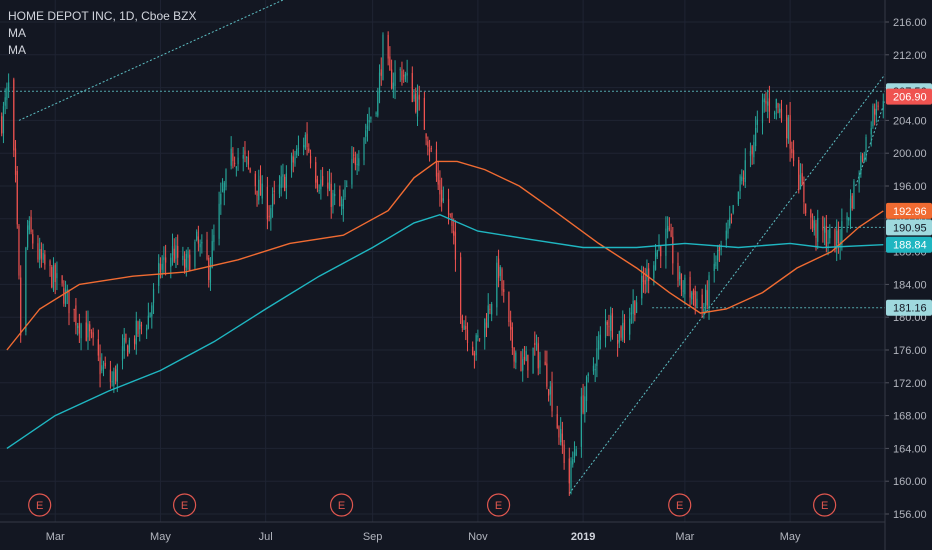 Image resolution: width=932 pixels, height=550 pixels. Describe the element at coordinates (909, 244) in the screenshot. I see `price-label-badge: 188.84` at that location.